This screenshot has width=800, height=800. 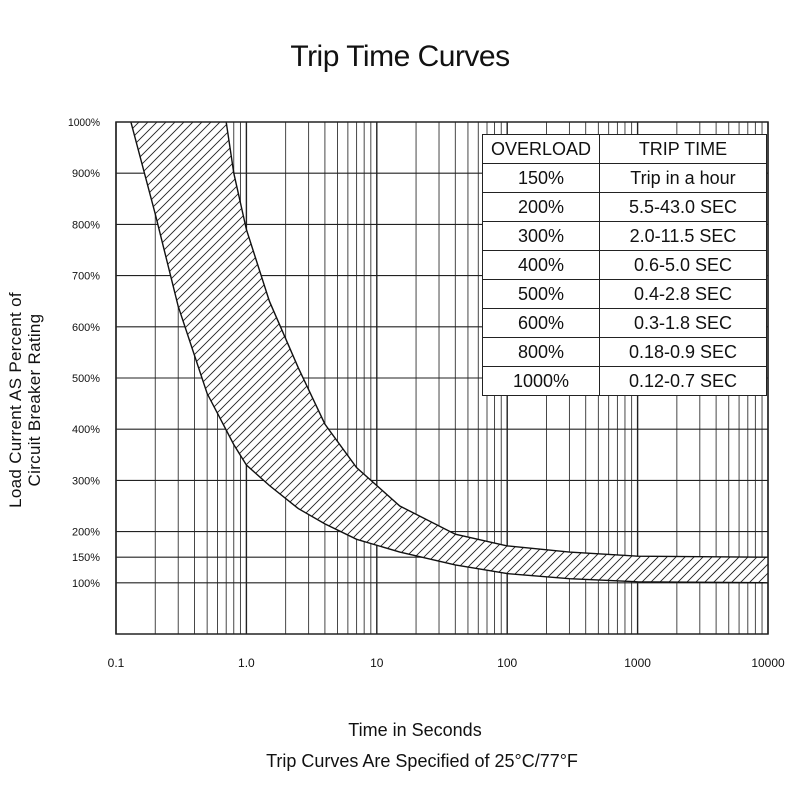 I want to click on y-tick-label: 800%, so click(x=86, y=225).